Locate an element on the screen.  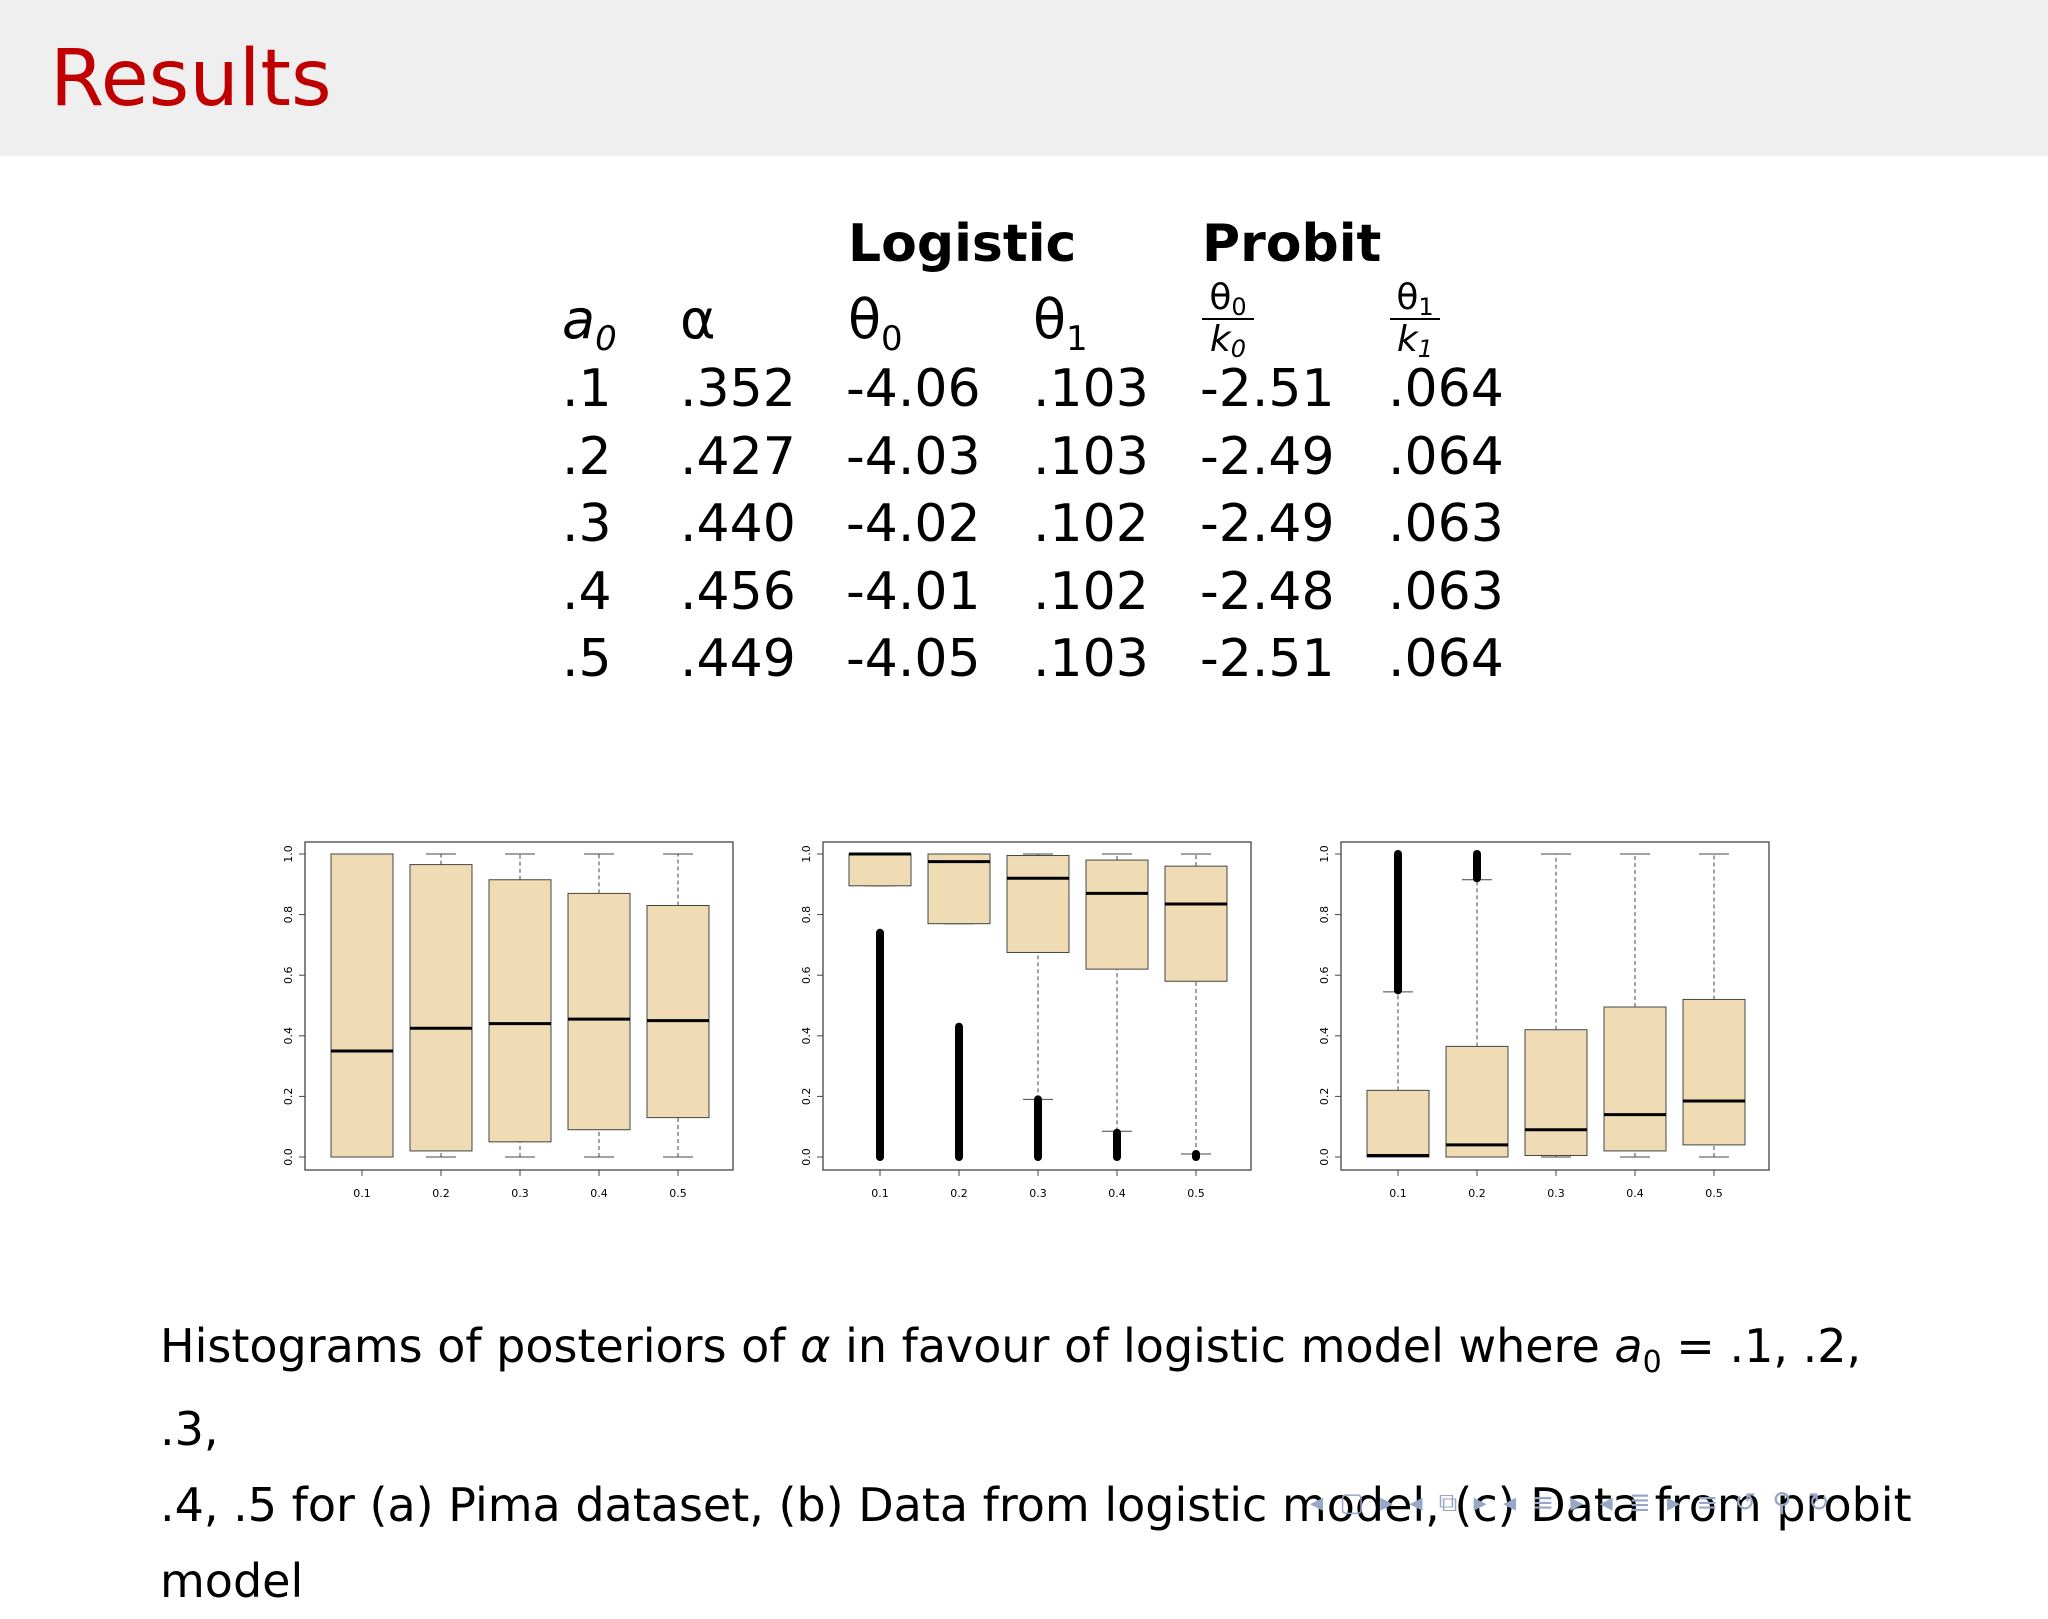
col-a0-header: a0 is located at coordinates (589, 323).